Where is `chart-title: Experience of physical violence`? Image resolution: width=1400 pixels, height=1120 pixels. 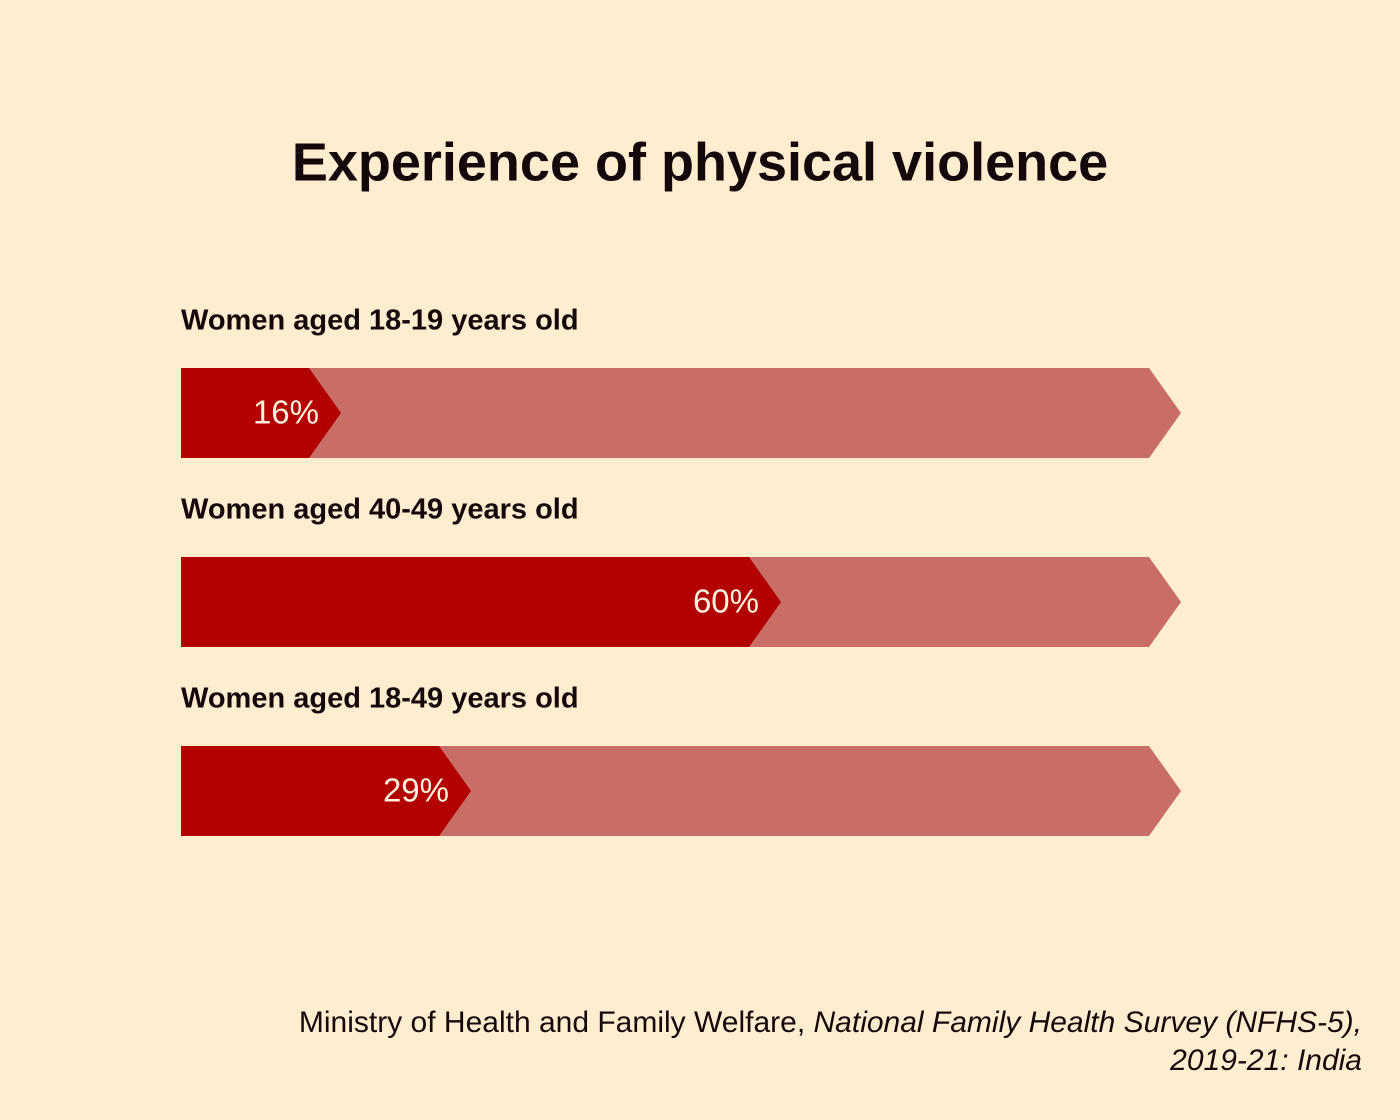
chart-title: Experience of physical violence is located at coordinates (700, 162).